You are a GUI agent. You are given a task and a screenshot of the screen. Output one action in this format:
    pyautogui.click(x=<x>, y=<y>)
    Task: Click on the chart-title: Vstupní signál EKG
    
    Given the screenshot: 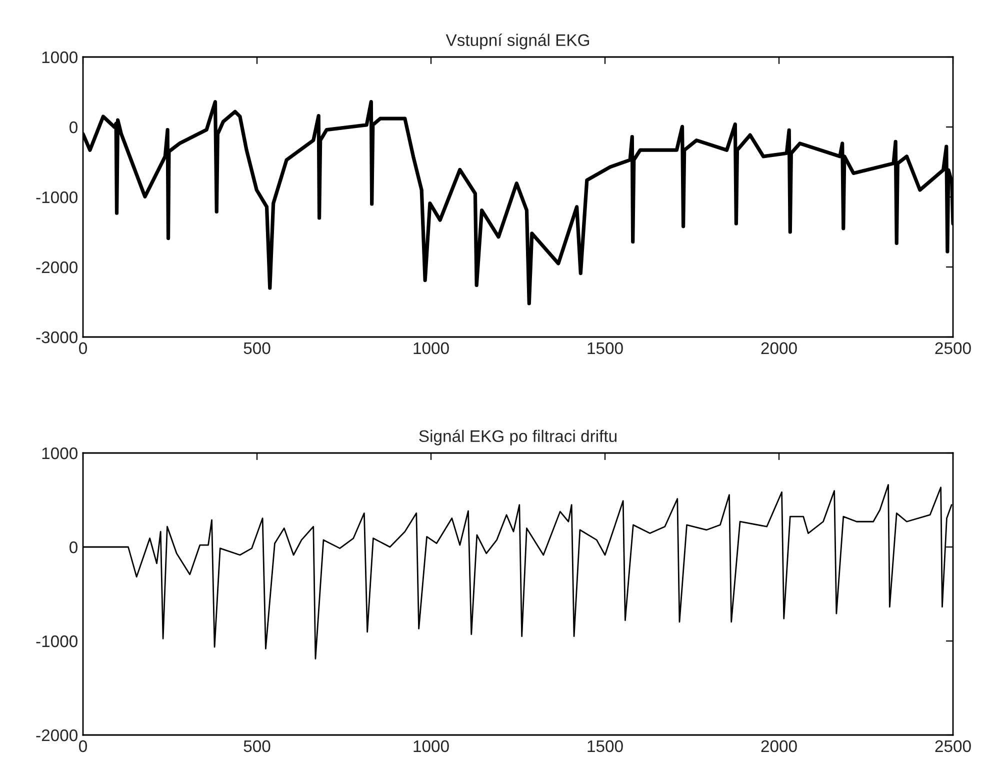 What is the action you would take?
    pyautogui.click(x=518, y=42)
    